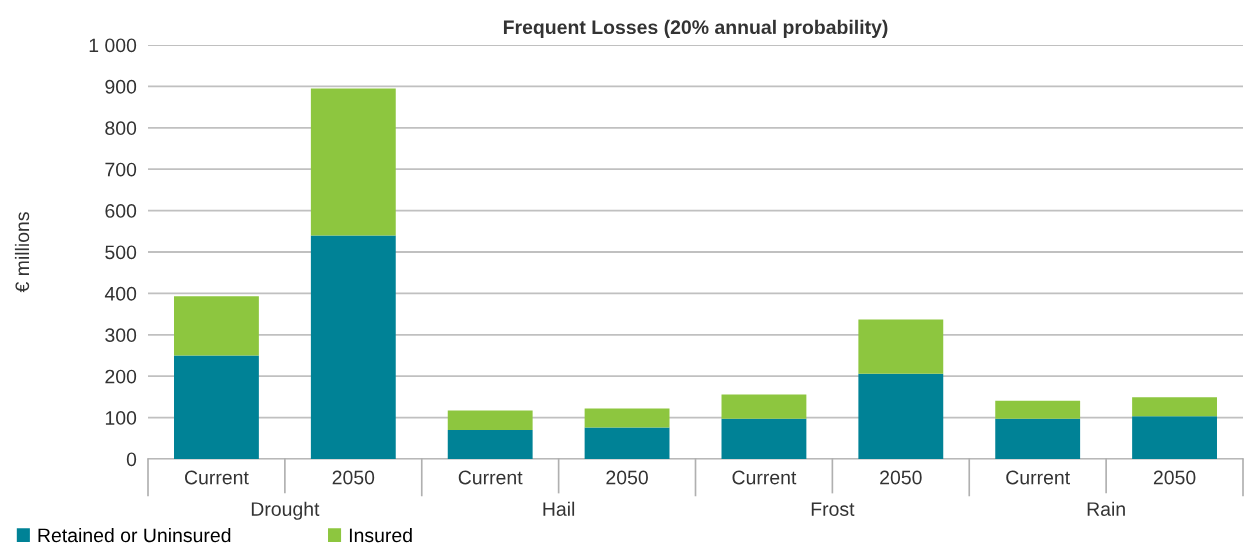  Describe the element at coordinates (559, 508) in the screenshot. I see `text: Hail` at that location.